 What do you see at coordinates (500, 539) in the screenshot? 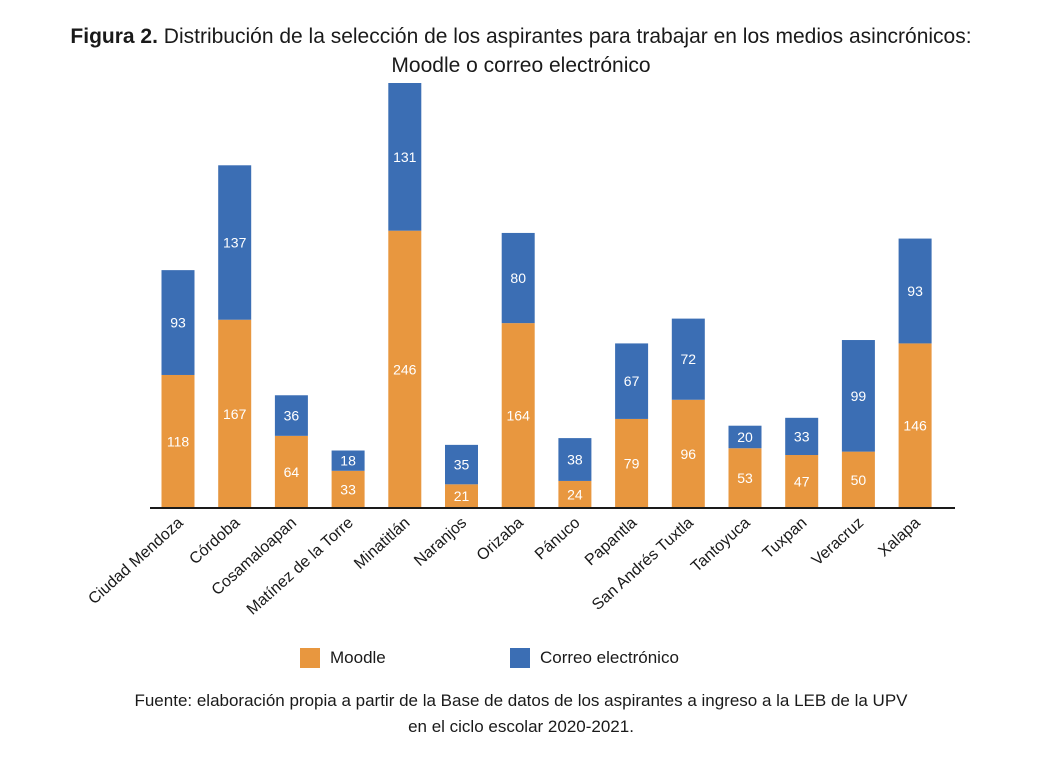
I see `x-tick-label-6: Orizaba` at bounding box center [500, 539].